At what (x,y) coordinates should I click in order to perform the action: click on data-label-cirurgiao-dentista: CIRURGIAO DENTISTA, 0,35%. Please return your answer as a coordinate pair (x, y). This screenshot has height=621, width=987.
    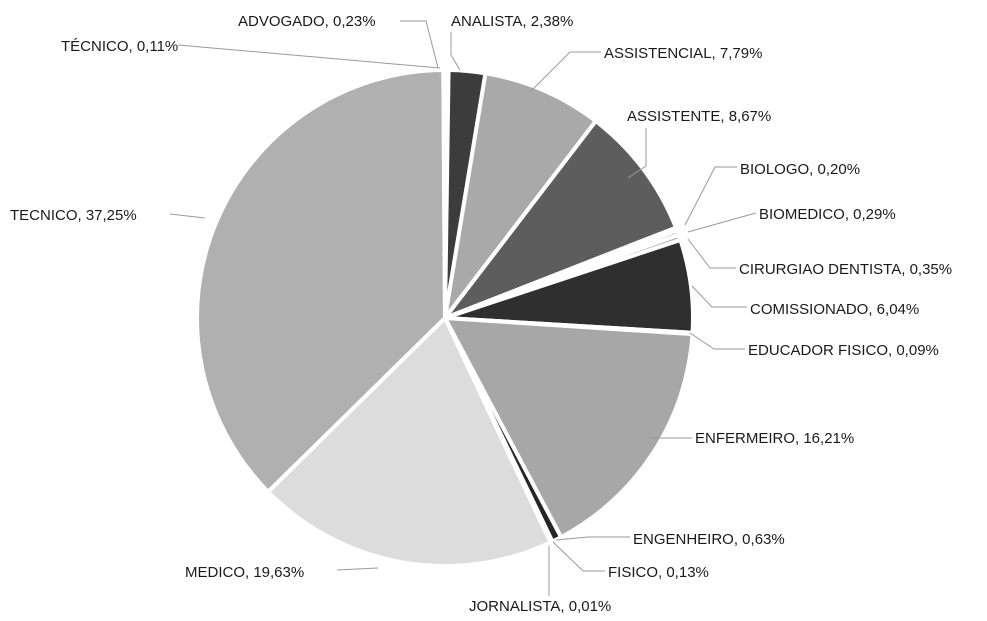
    Looking at the image, I should click on (845, 269).